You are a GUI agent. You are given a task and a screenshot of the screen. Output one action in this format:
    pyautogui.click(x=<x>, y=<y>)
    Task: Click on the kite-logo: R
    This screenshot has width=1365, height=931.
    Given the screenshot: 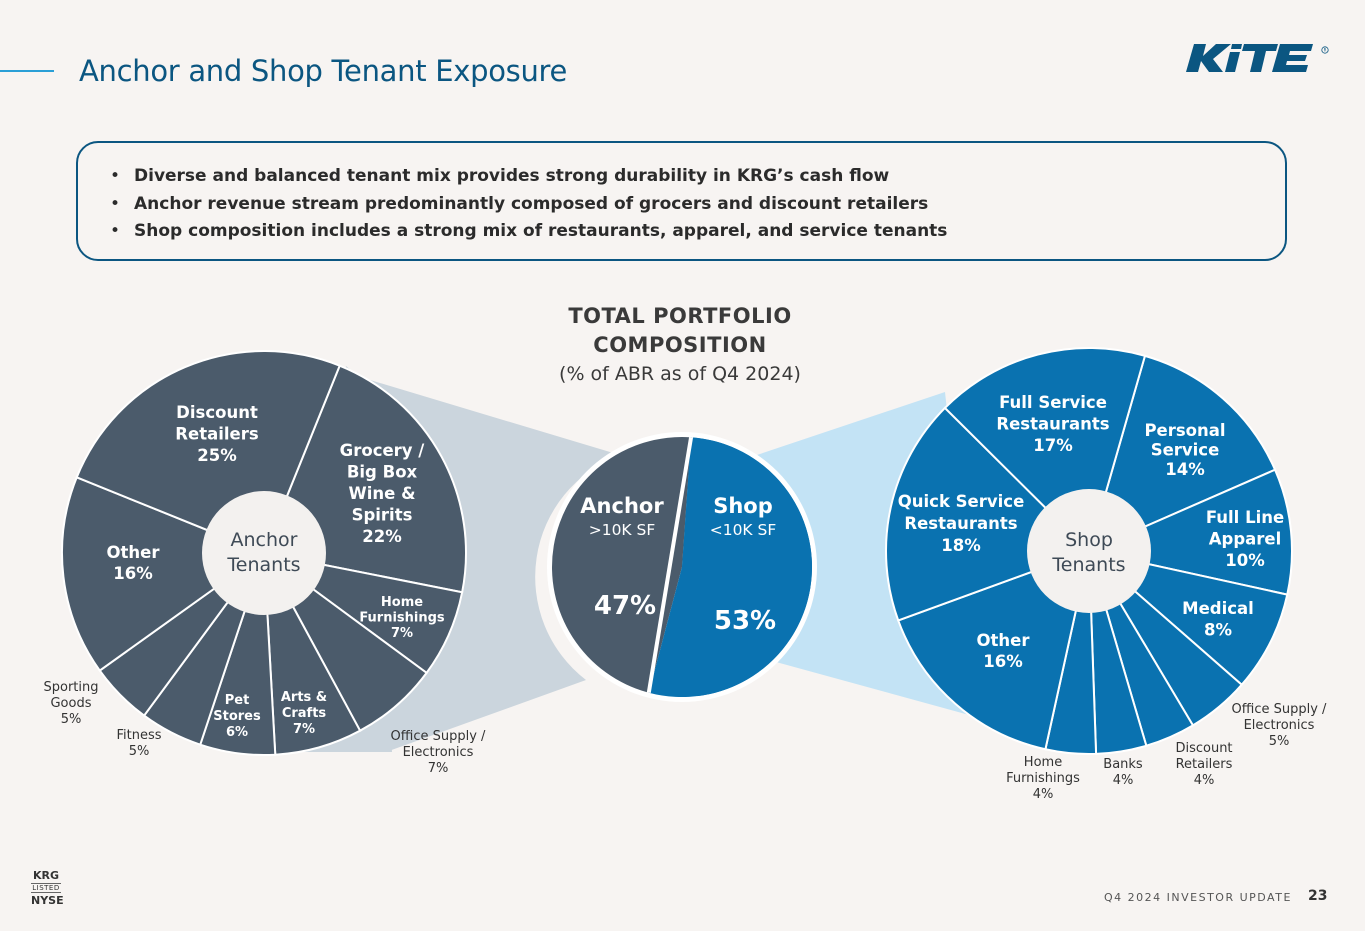 What is the action you would take?
    pyautogui.click(x=1257, y=58)
    